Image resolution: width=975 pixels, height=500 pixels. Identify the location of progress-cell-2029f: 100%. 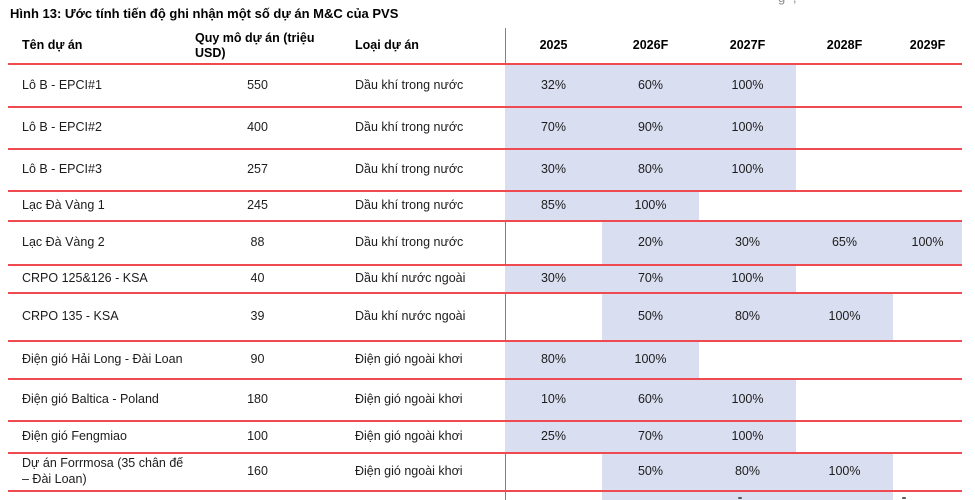
(927, 243).